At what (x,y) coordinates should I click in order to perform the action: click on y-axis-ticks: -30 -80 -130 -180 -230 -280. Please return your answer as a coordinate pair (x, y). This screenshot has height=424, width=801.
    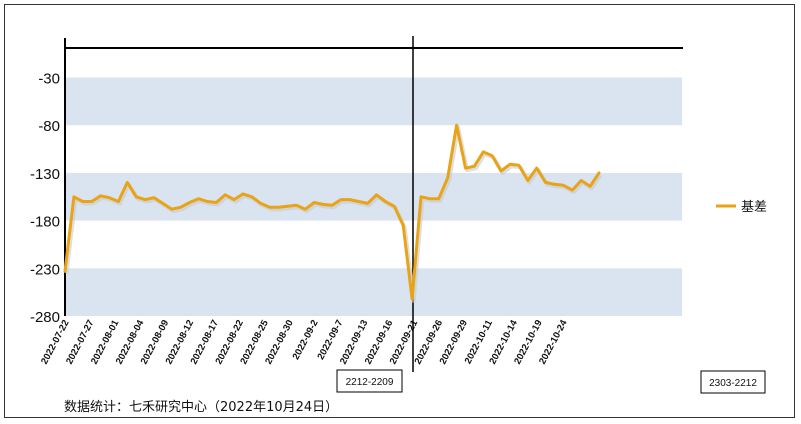
    Looking at the image, I should click on (45, 199).